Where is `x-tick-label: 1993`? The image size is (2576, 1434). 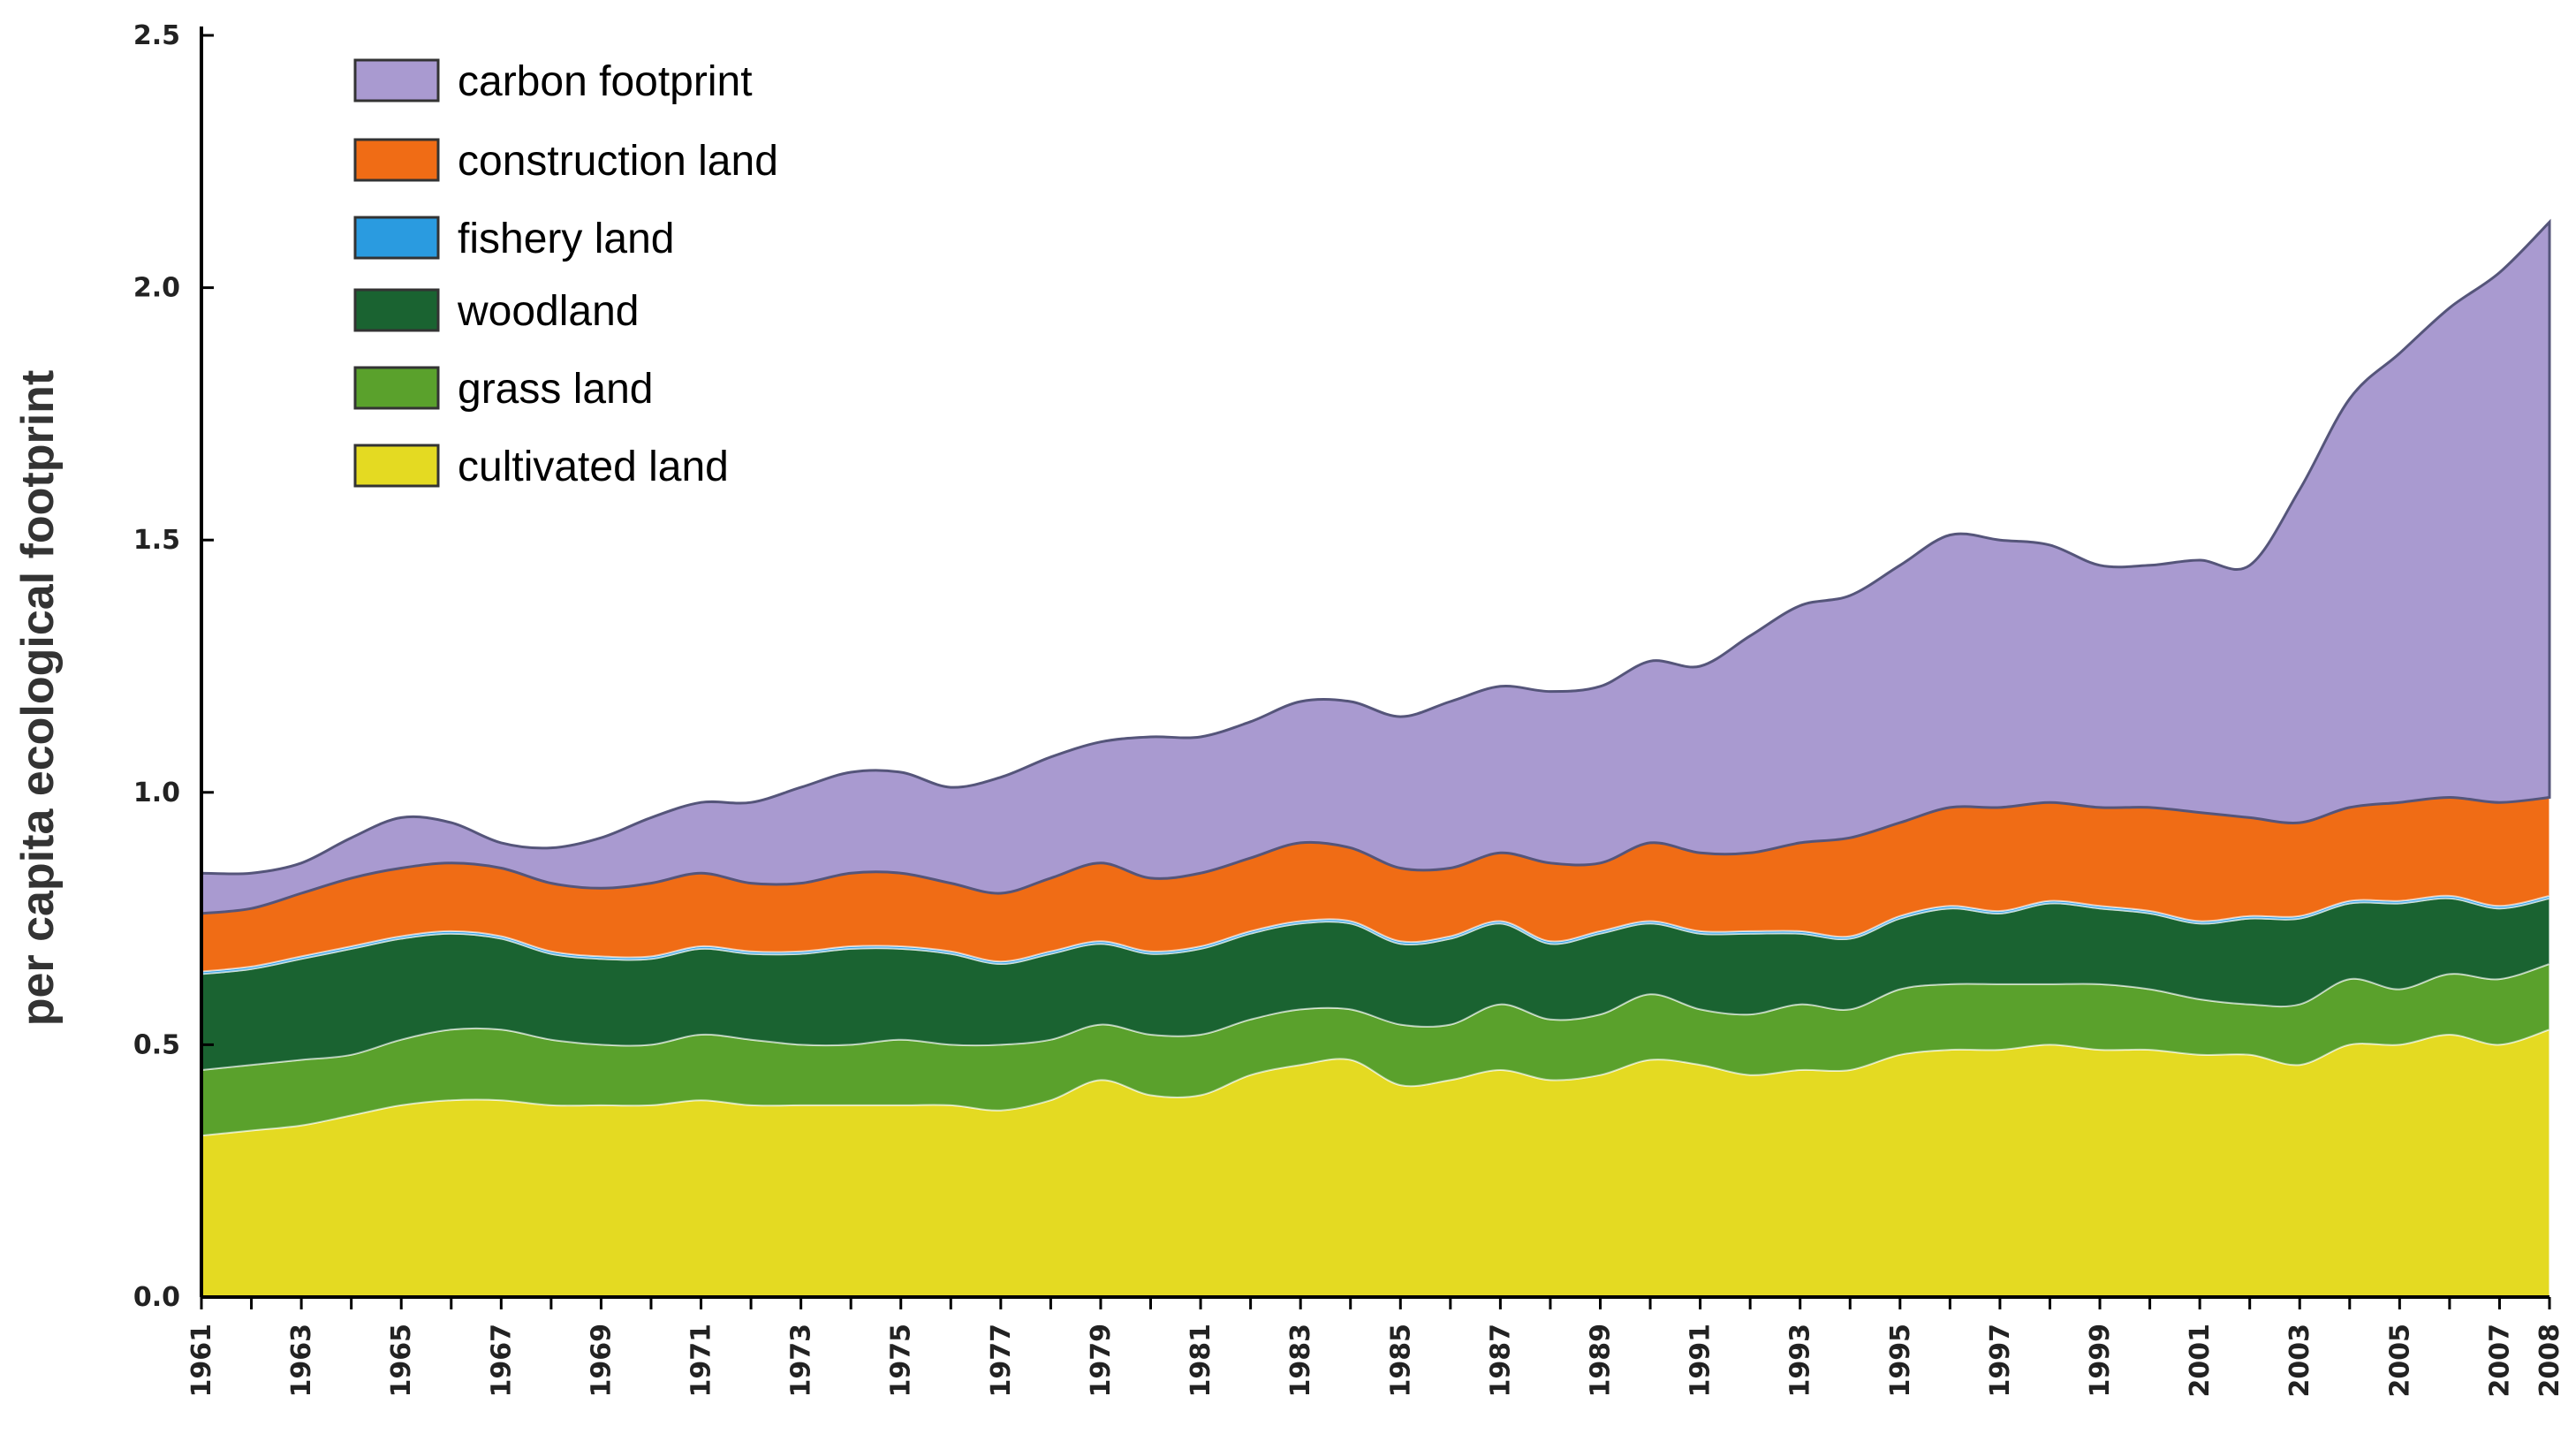 x-tick-label: 1993 is located at coordinates (1801, 1361).